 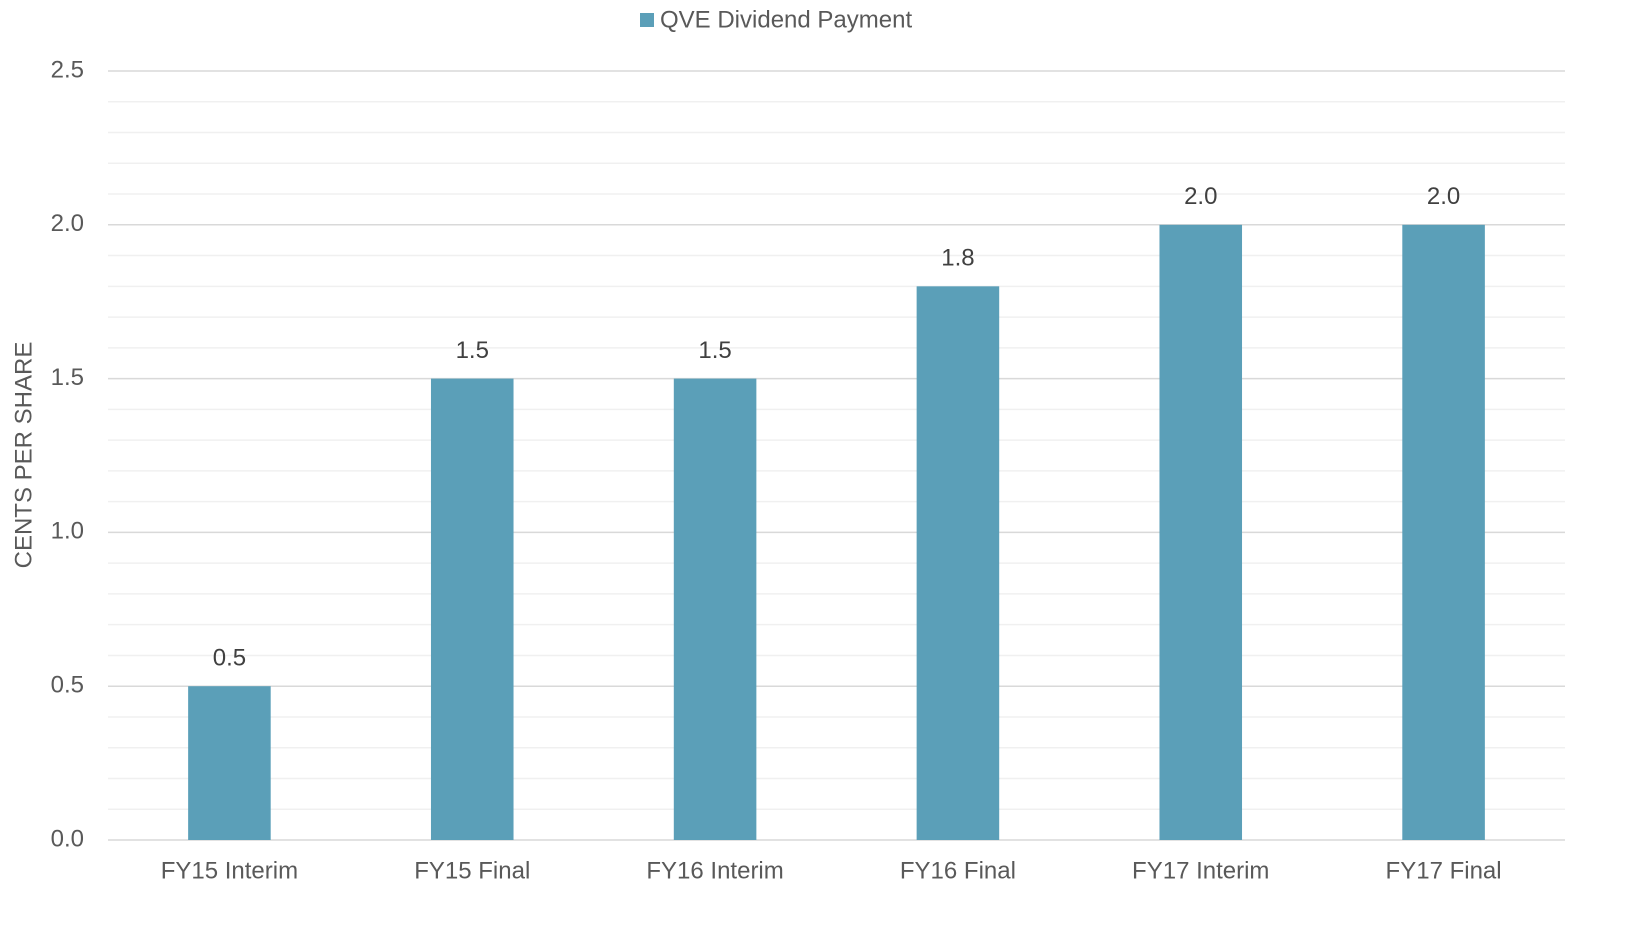 I want to click on x-tick-label: FY17 Interim, so click(x=1200, y=870).